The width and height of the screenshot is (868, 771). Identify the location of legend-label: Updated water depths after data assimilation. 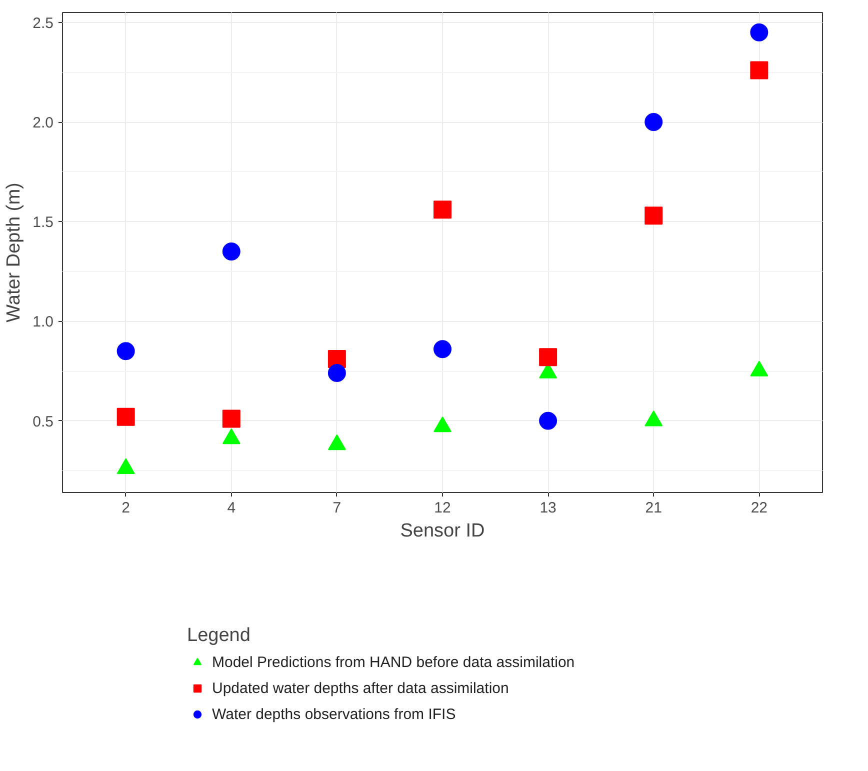
(360, 688).